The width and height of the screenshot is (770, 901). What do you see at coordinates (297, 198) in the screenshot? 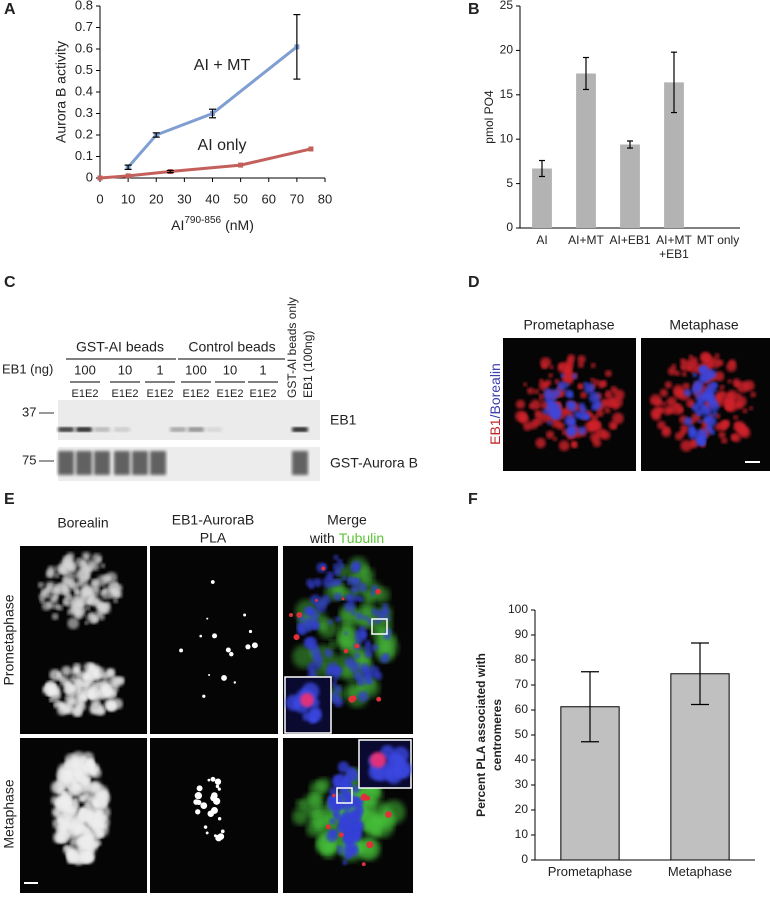
I see `x-tick-label: 70` at bounding box center [297, 198].